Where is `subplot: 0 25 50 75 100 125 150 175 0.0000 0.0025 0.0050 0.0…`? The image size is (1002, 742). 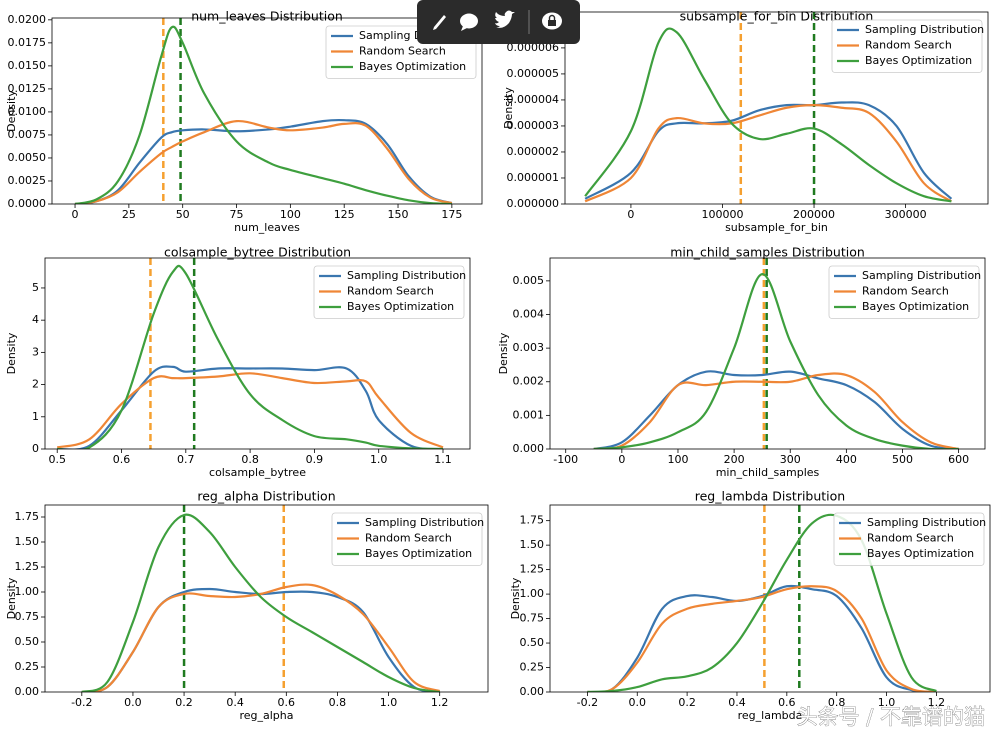
subplot: 0 25 50 75 100 125 150 175 0.0000 0.0025 0.0050 0.0… is located at coordinates (244, 121).